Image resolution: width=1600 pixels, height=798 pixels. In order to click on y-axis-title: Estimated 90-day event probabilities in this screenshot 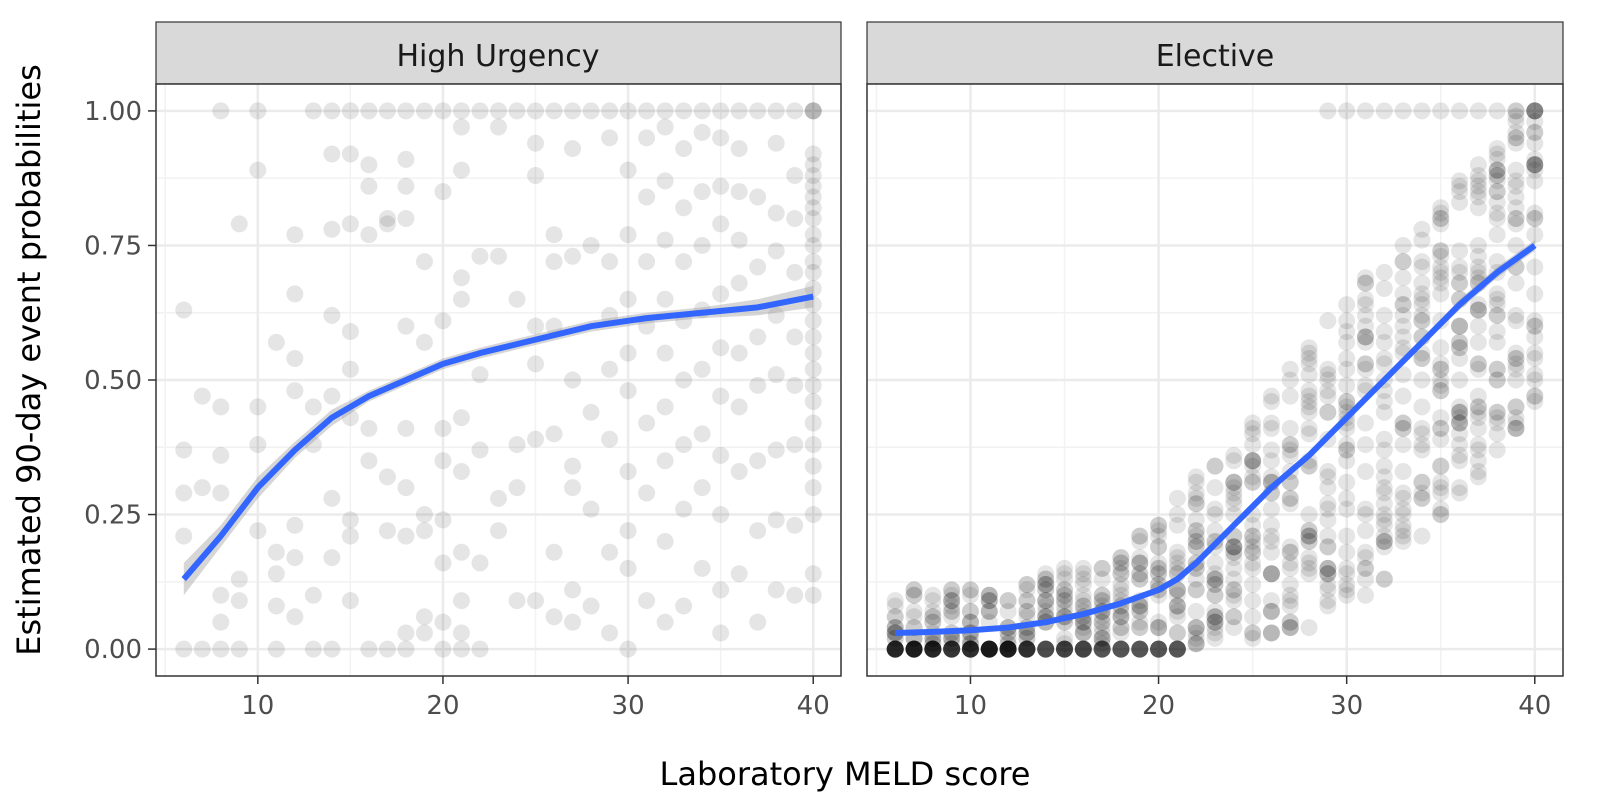, I will do `click(29, 359)`.